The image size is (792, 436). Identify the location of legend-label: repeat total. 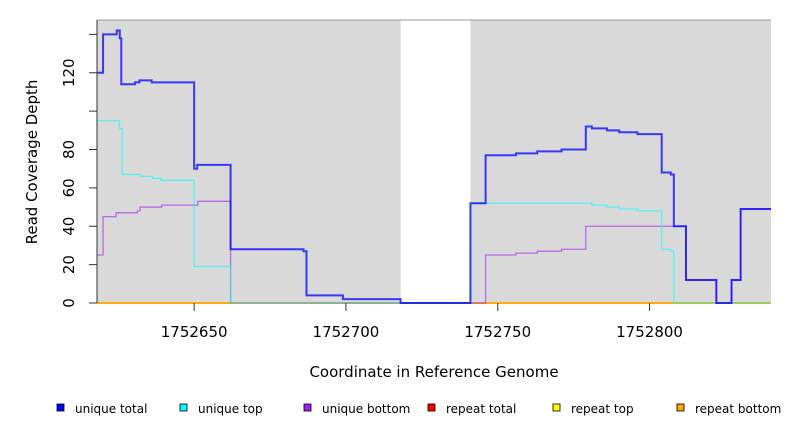
(481, 409).